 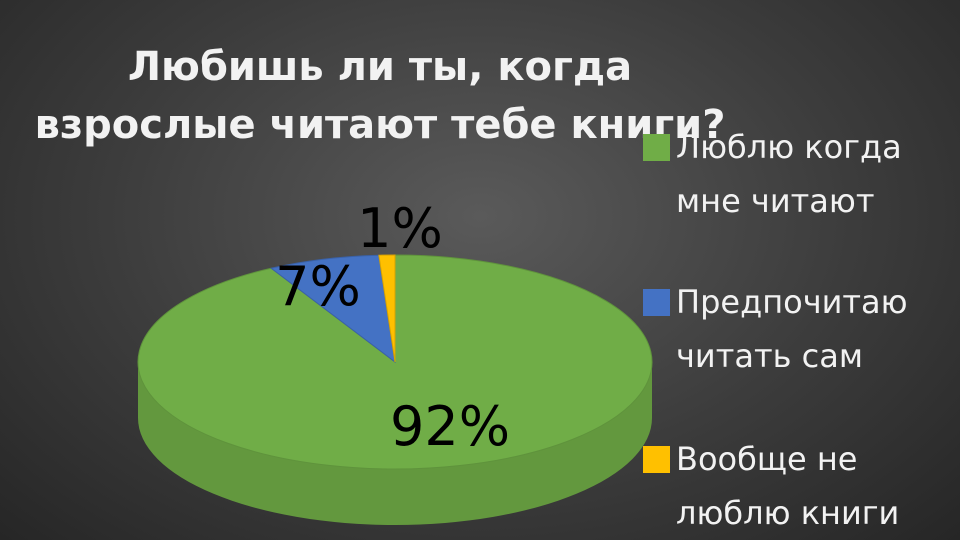 I want to click on legend-label-0-line-2: мне читают, so click(x=775, y=201).